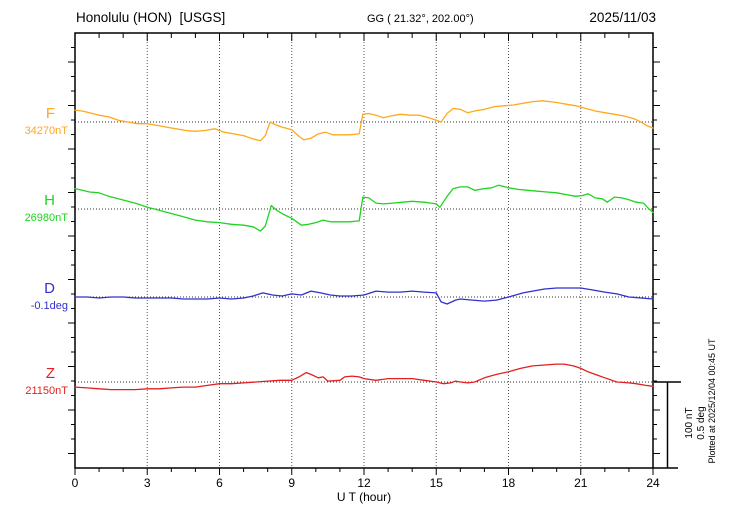 This screenshot has height=520, width=730. What do you see at coordinates (667, 424) in the screenshot?
I see `scale-bar` at bounding box center [667, 424].